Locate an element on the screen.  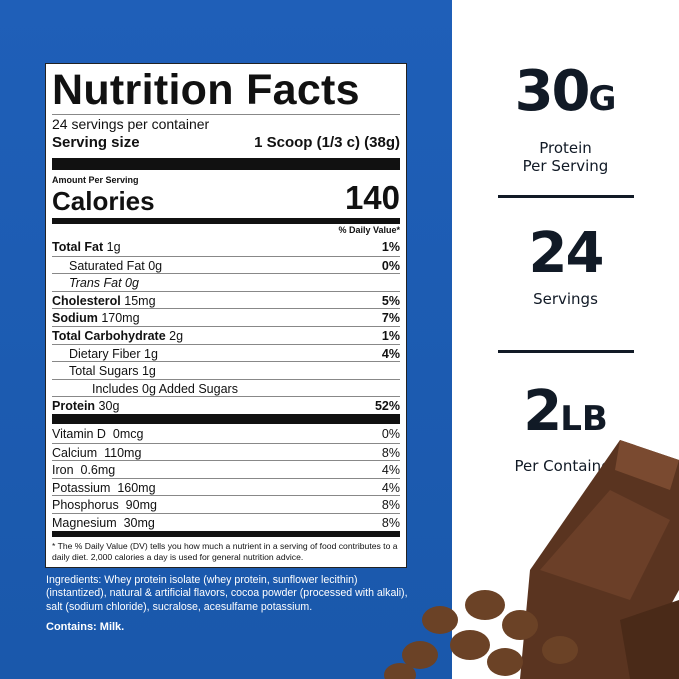
serving-size-label: Serving size is located at coordinates (96, 142).